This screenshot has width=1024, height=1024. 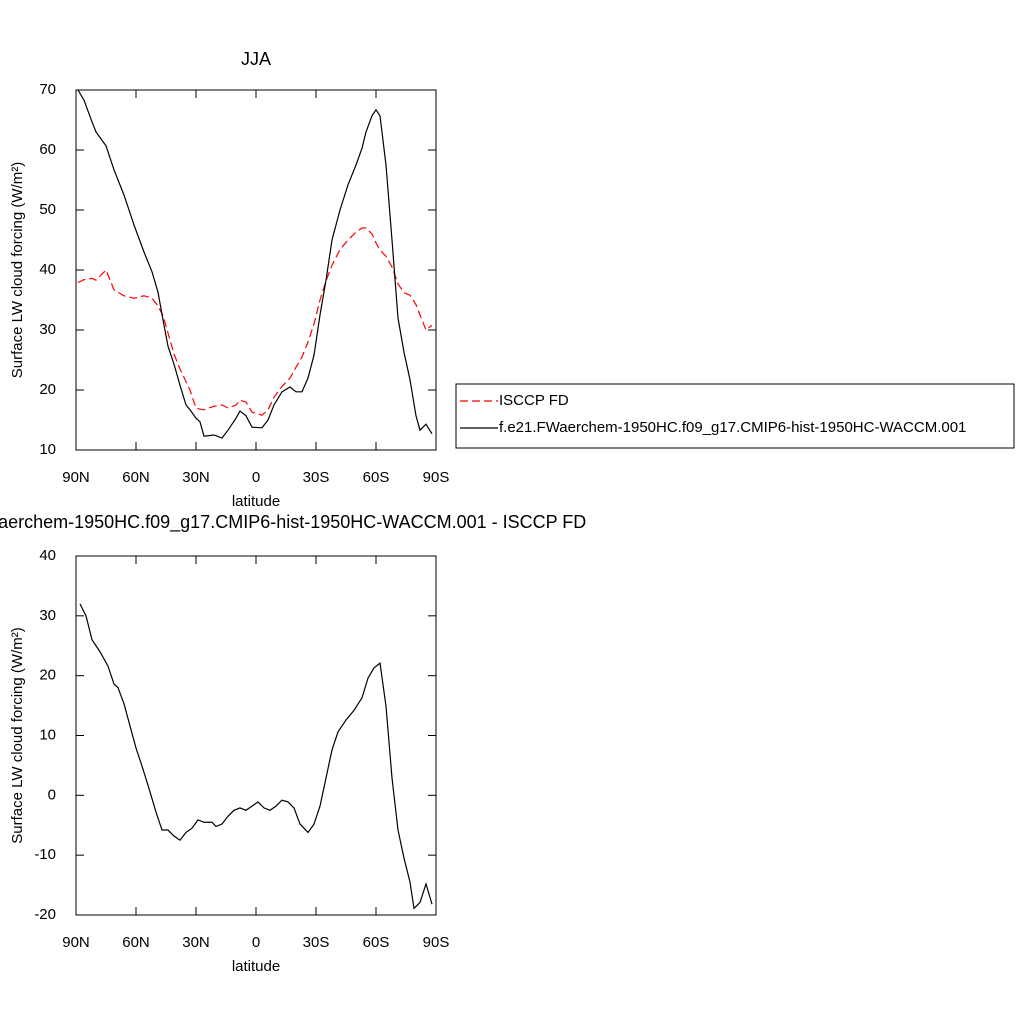 I want to click on chart-title: JJA, so click(x=256, y=59).